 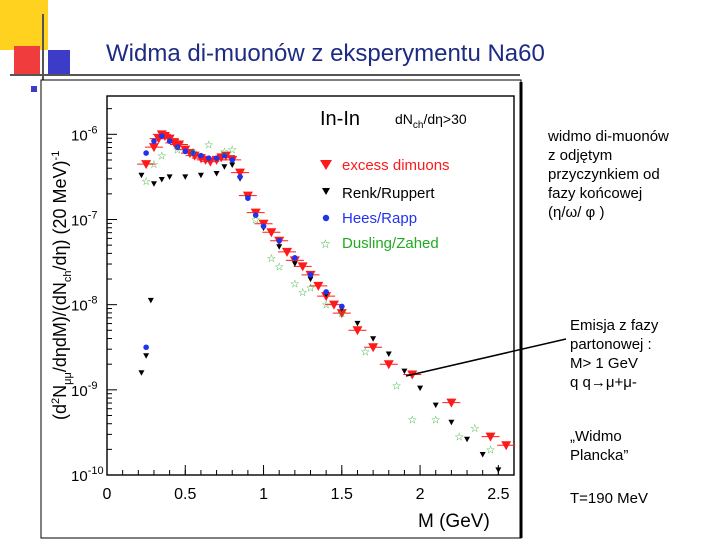 What do you see at coordinates (609, 498) in the screenshot?
I see `note-temperature: T=190 MeV` at bounding box center [609, 498].